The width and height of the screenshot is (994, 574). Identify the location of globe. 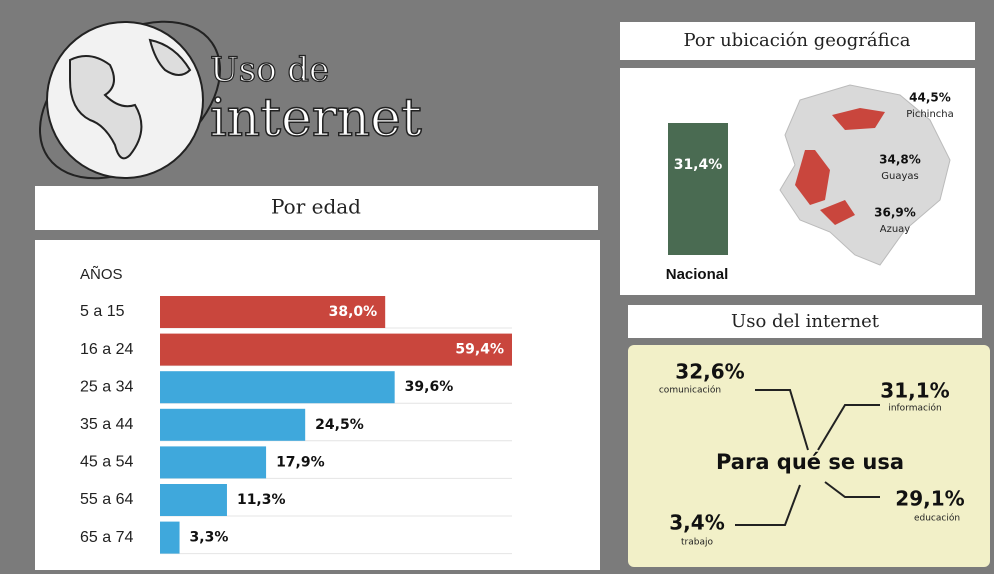
(130, 100).